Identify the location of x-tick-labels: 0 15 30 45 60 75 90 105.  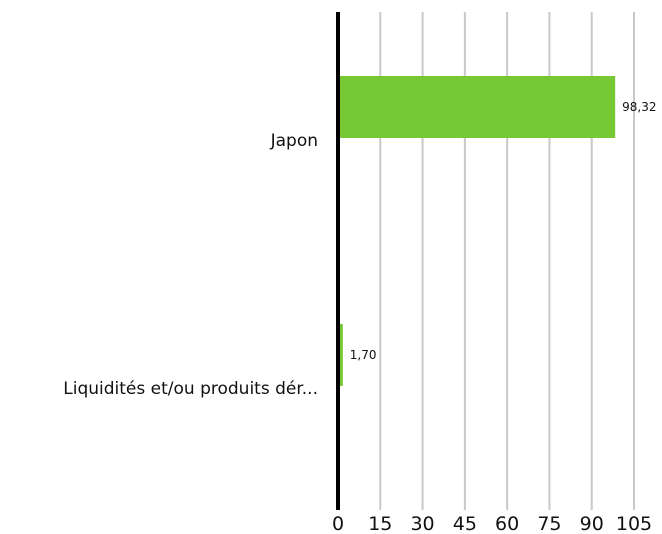
(492, 523).